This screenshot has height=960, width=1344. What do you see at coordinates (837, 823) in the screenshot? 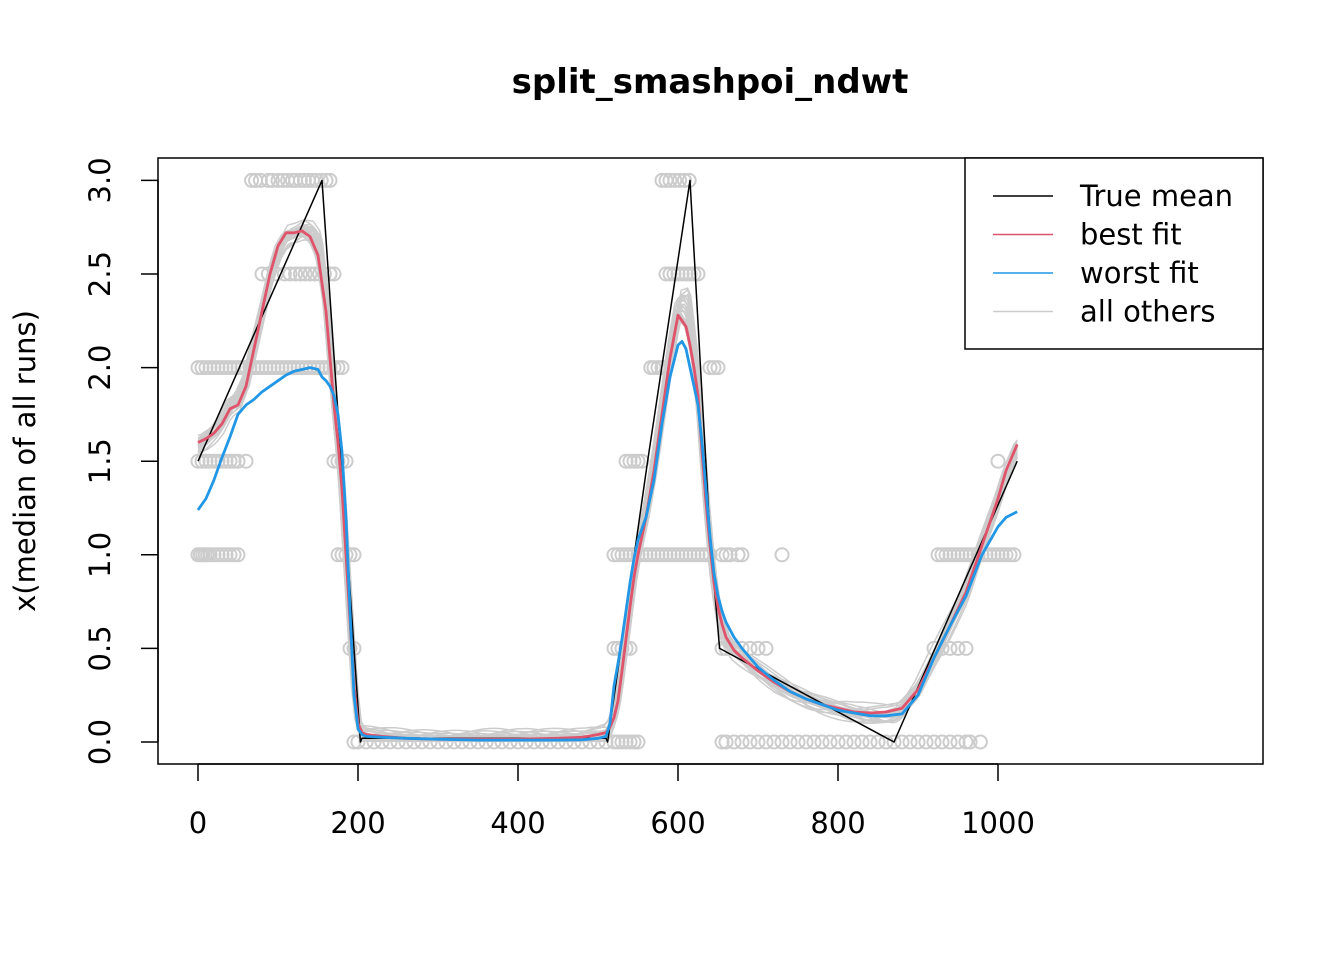
I see `x-tick-label: 800` at bounding box center [837, 823].